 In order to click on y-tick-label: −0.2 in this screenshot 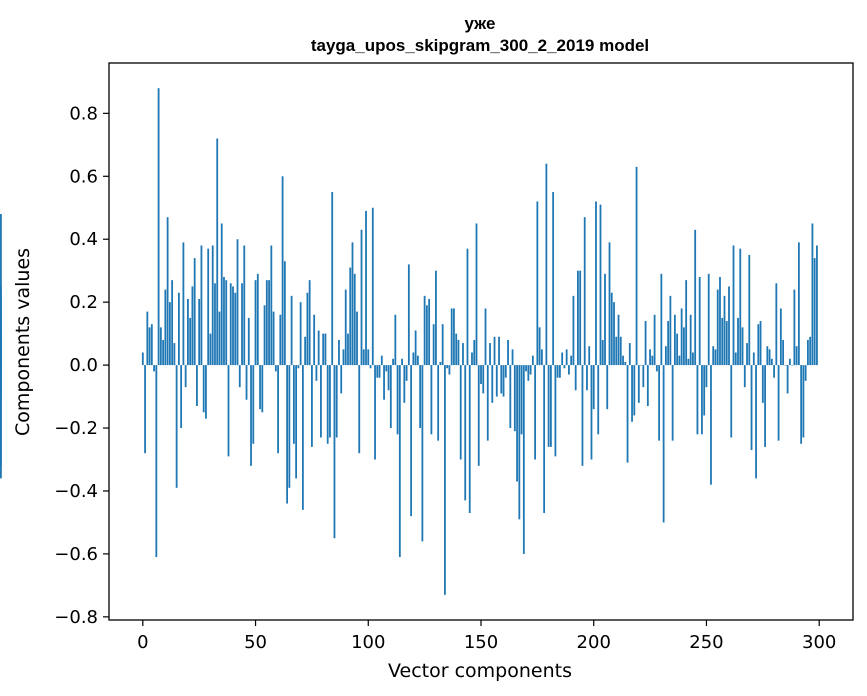, I will do `click(76, 428)`.